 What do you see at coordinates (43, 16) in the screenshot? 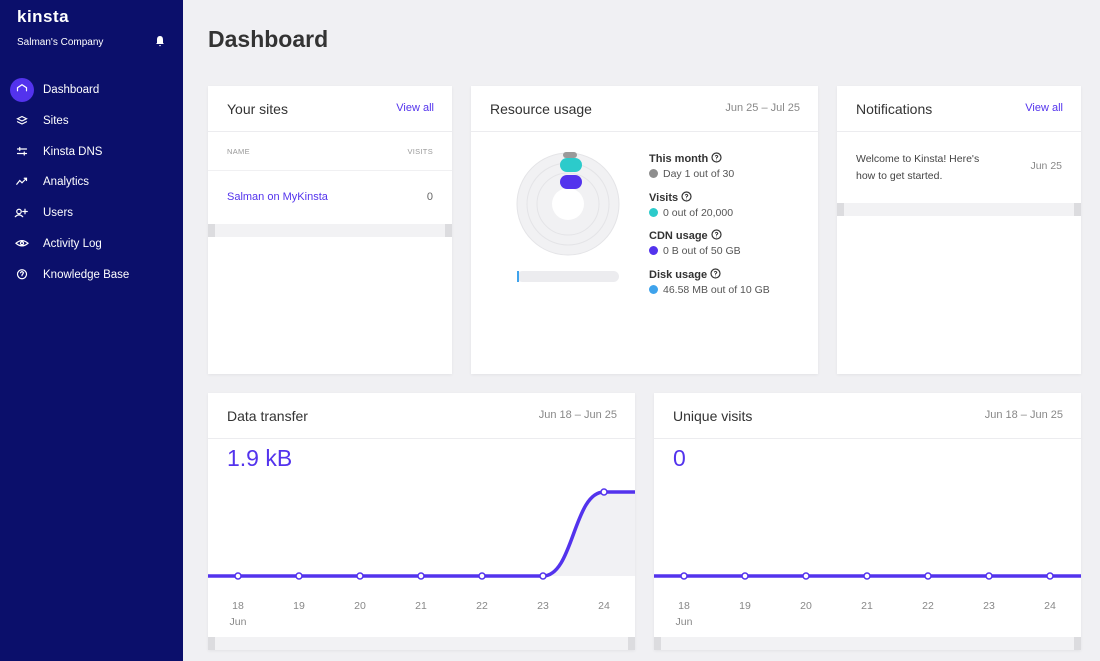
I see `brand-logo: kinsta` at bounding box center [43, 16].